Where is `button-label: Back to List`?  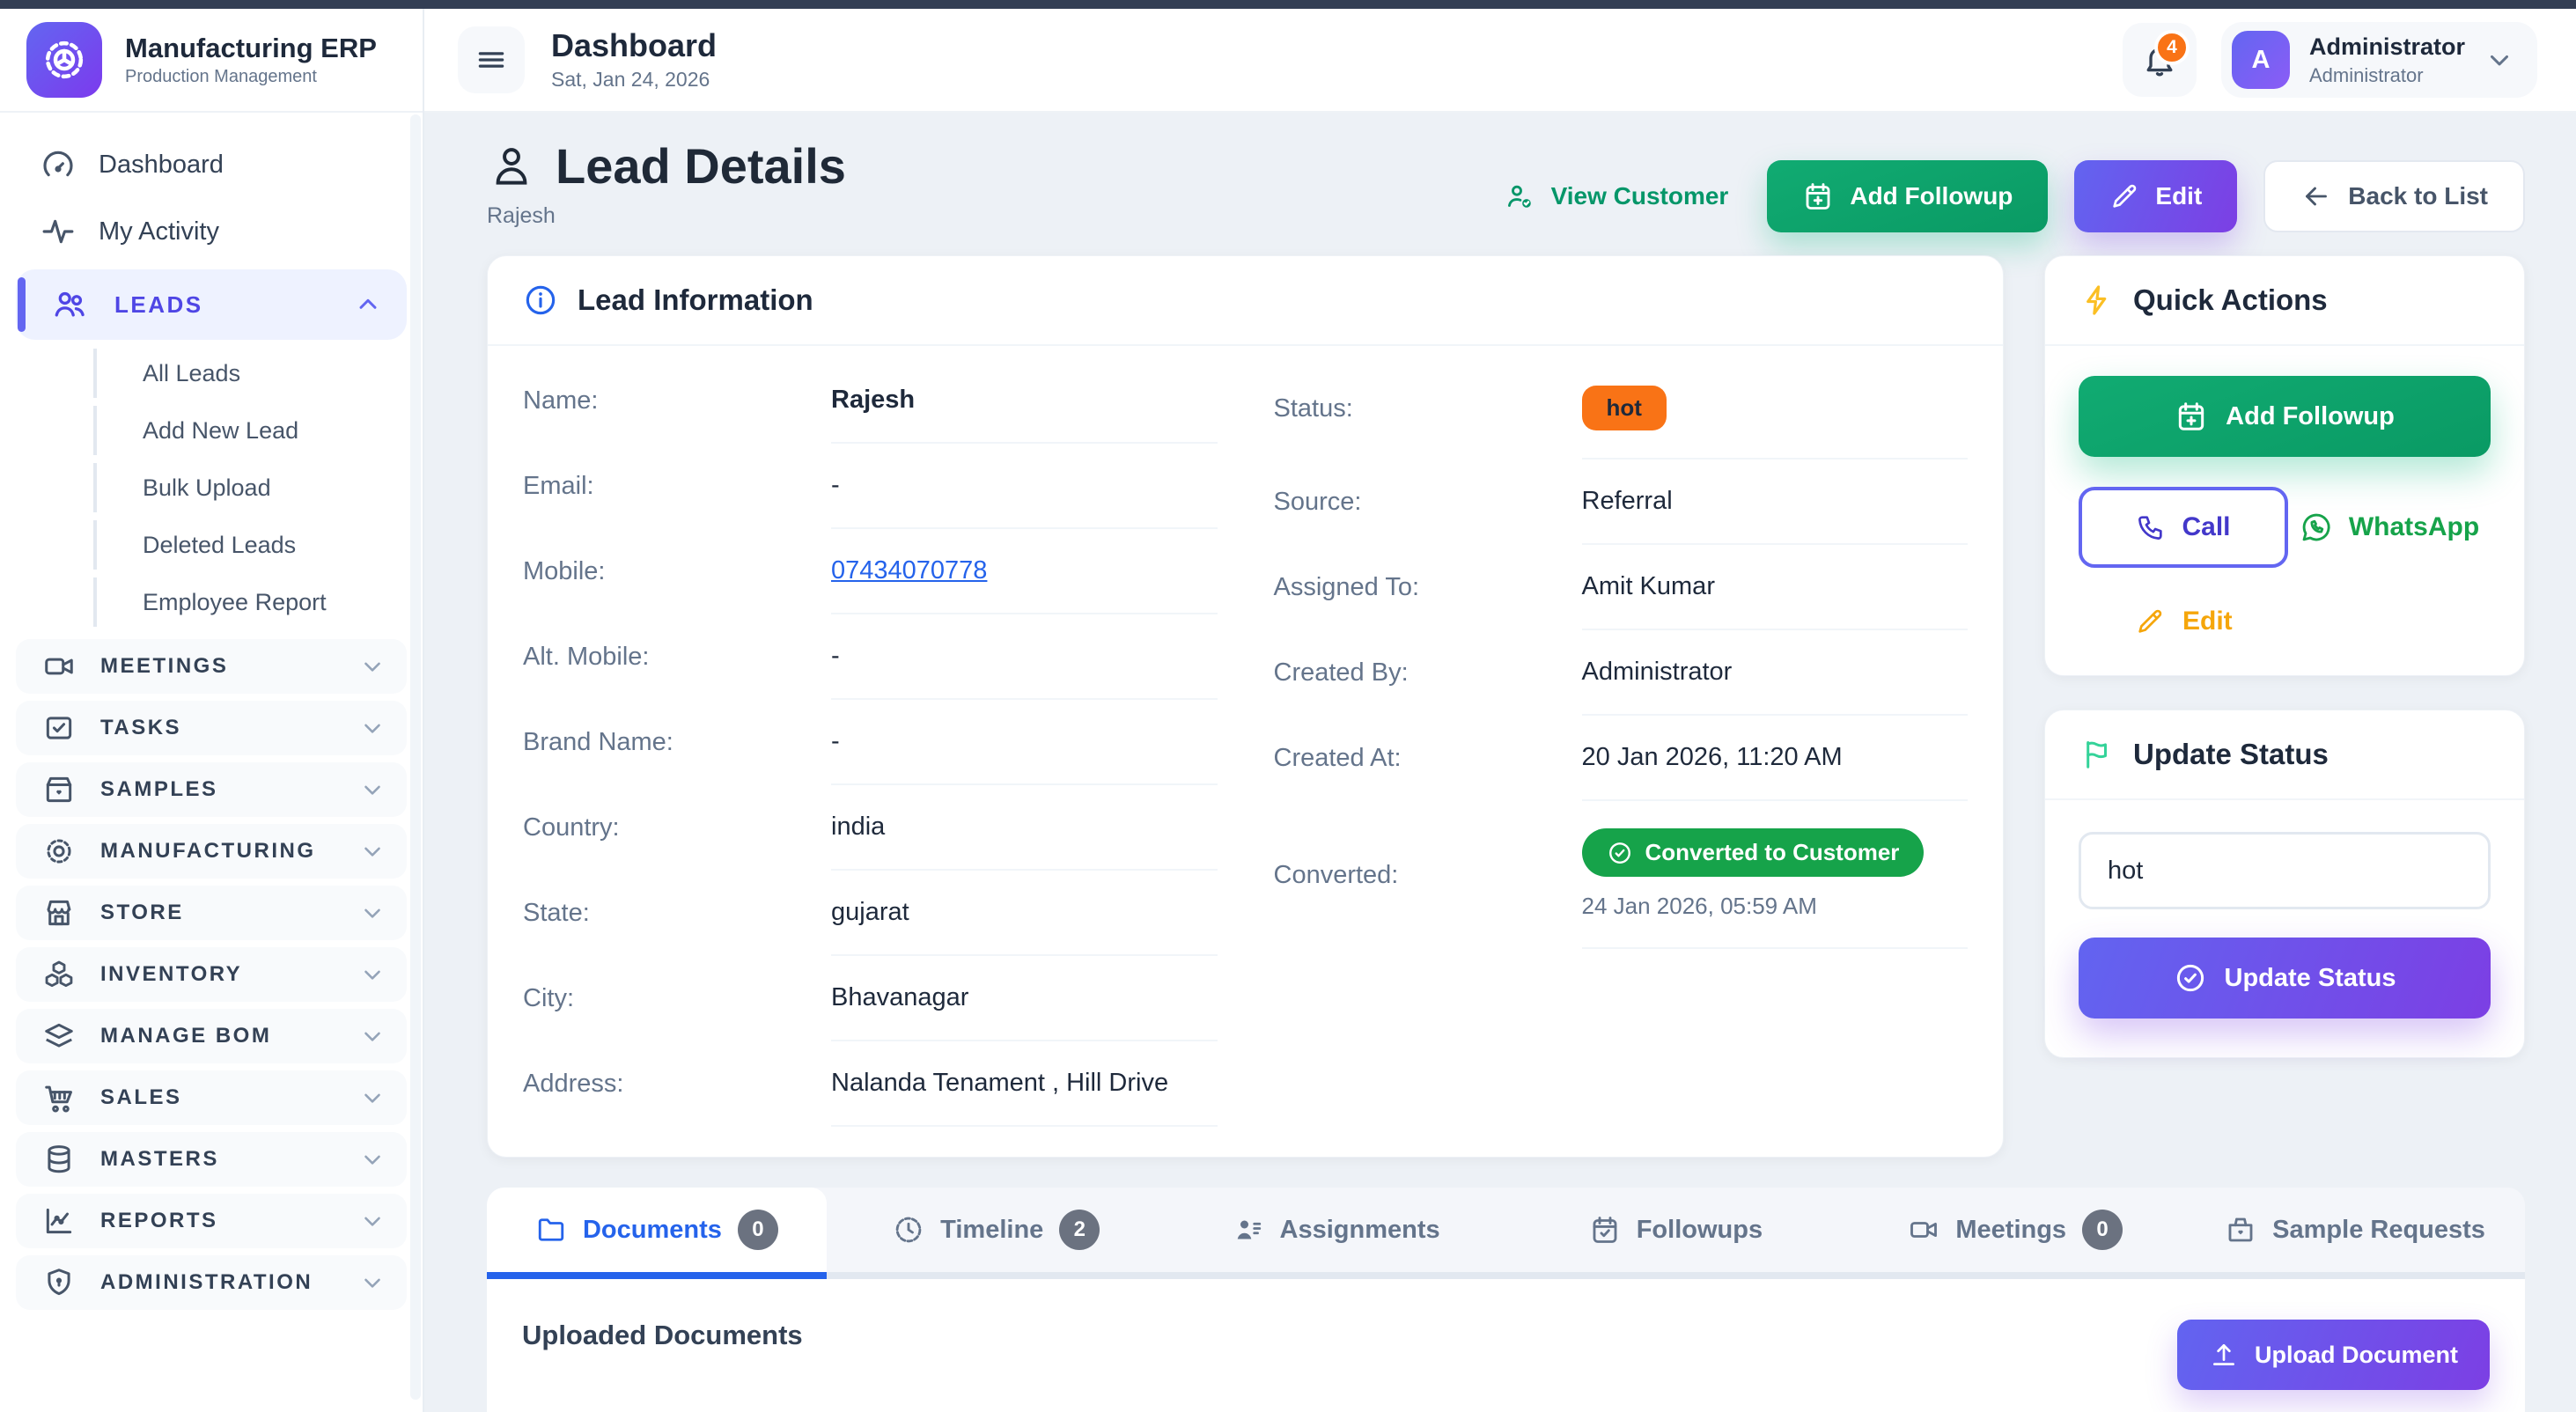
button-label: Back to List is located at coordinates (2418, 196).